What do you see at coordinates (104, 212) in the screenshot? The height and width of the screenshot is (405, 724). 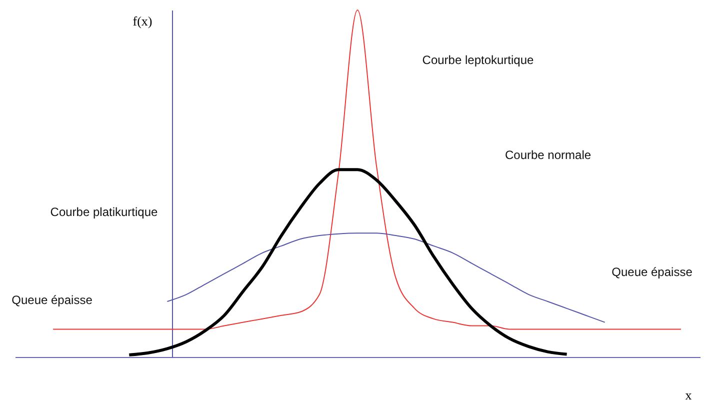 I see `annotation: Courbe platikurtique` at bounding box center [104, 212].